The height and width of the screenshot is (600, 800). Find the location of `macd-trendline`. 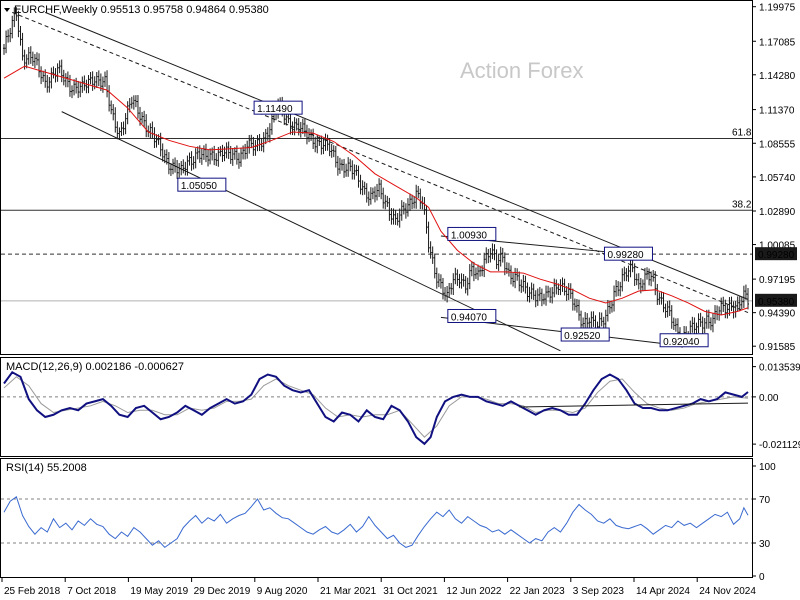

macd-trendline is located at coordinates (634, 405).